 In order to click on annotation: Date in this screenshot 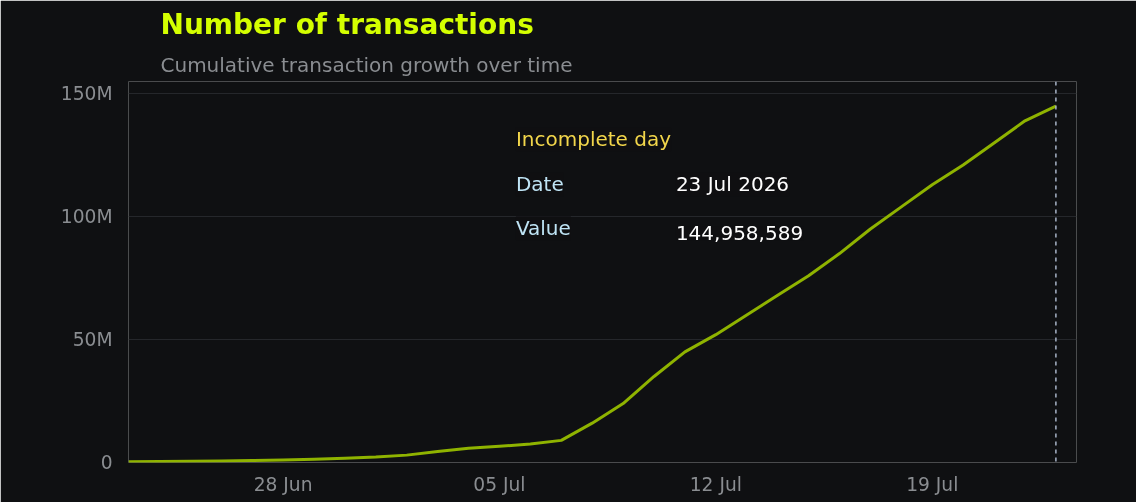, I will do `click(539, 184)`.